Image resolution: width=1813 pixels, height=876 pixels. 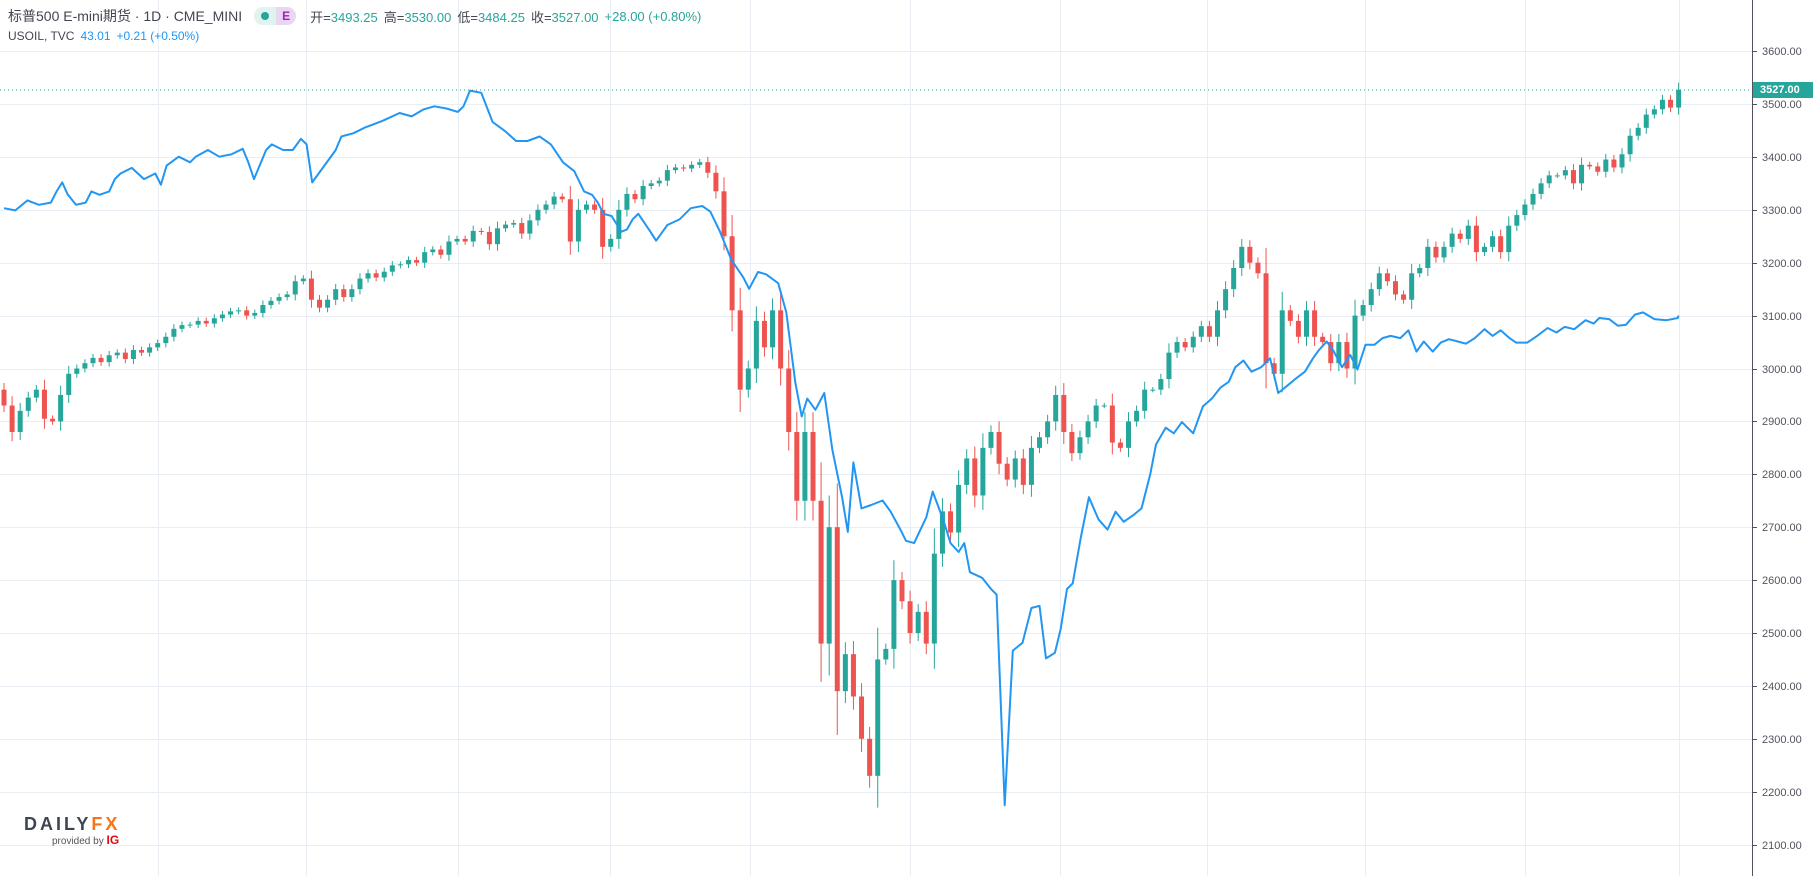 I want to click on open-value: 3493.25, so click(x=354, y=17).